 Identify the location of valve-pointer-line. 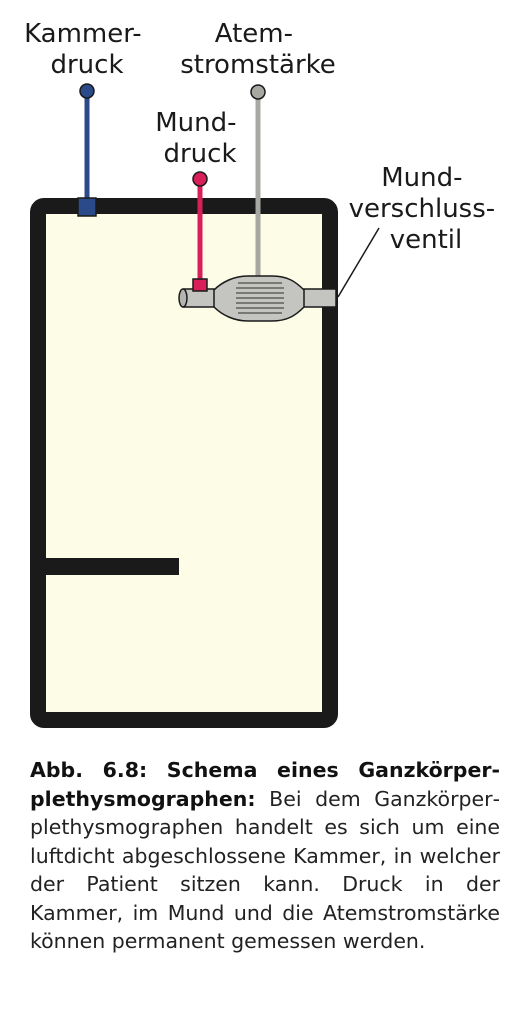
(358, 262).